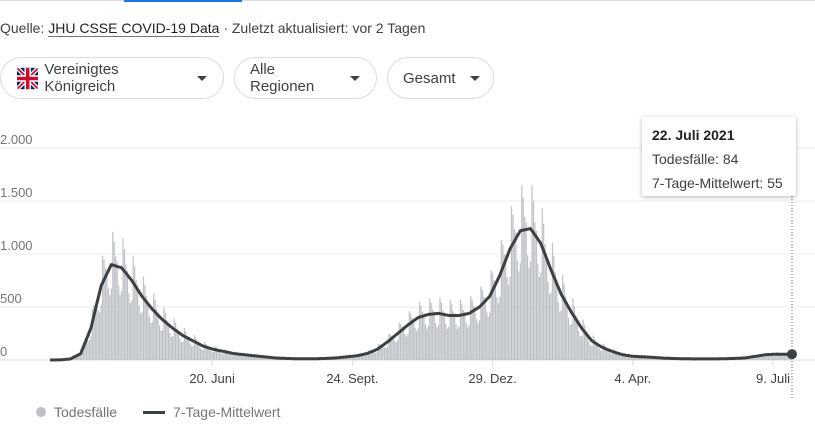  I want to click on legend-bars-swatch, so click(41, 412).